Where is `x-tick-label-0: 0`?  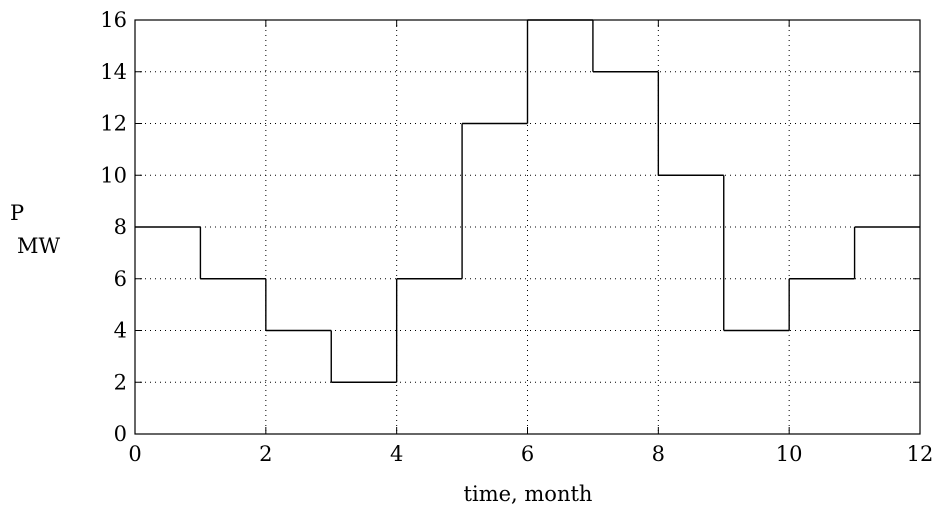 x-tick-label-0: 0 is located at coordinates (134, 454).